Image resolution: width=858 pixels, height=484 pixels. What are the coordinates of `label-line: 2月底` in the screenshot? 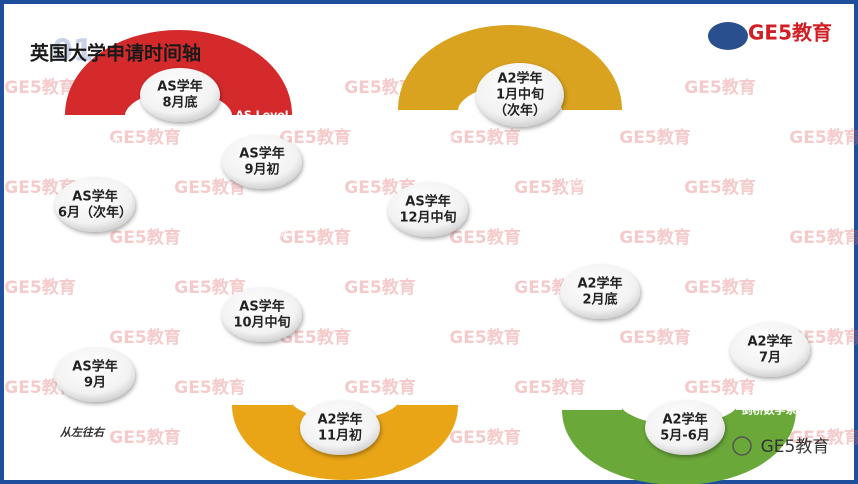 It's located at (599, 300).